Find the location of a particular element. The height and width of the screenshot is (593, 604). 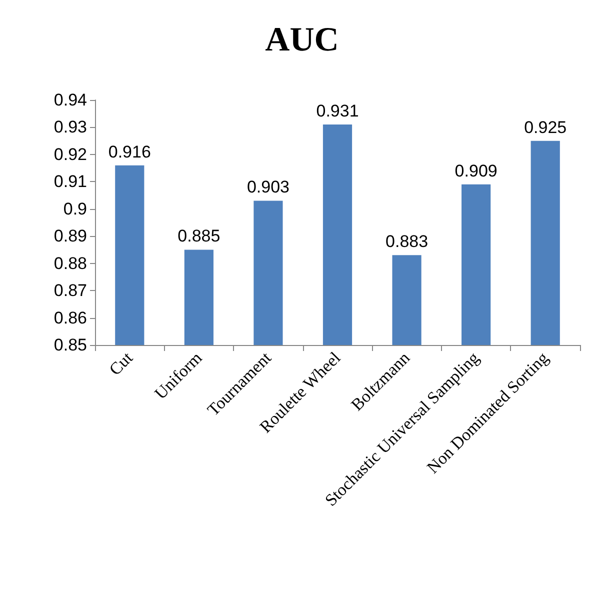

data-label: 0.883 is located at coordinates (407, 242).